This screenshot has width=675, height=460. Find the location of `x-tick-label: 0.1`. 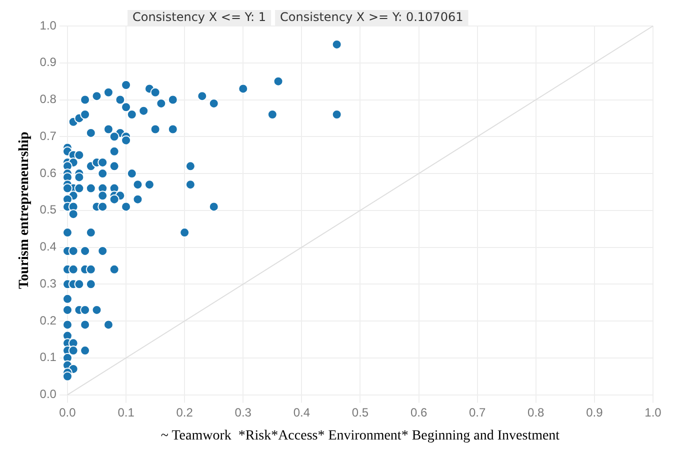

x-tick-label: 0.1 is located at coordinates (126, 412).